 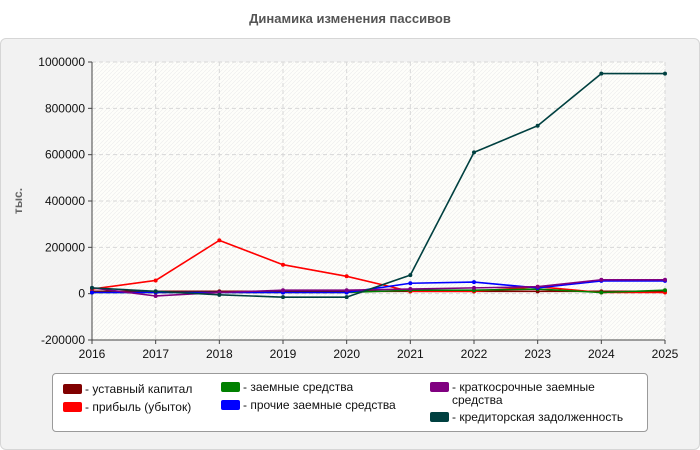 I want to click on x-tick-label: 2018, so click(x=219, y=354).